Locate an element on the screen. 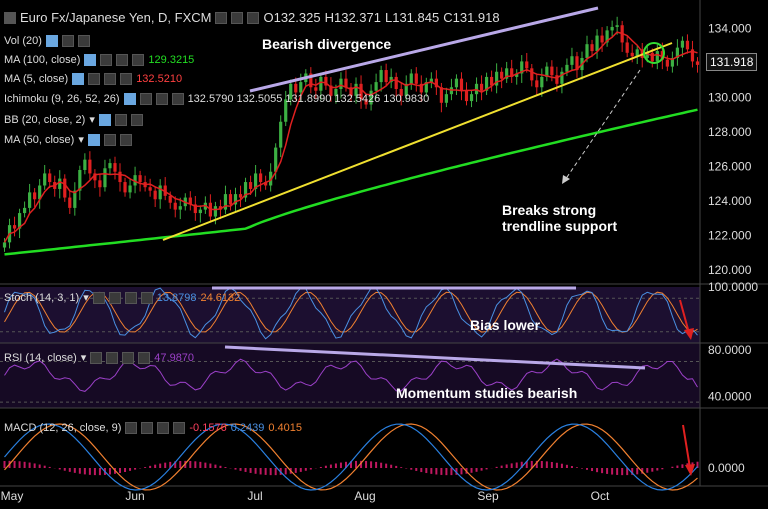  macd-hist-value: -0.1576 is located at coordinates (208, 428).